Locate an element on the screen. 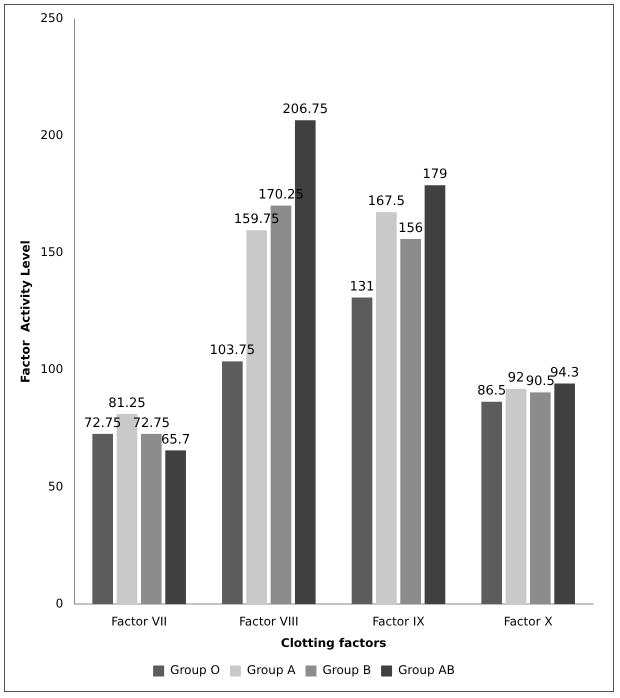 Image resolution: width=620 pixels, height=698 pixels. y-tick-label: 150 is located at coordinates (52, 252).